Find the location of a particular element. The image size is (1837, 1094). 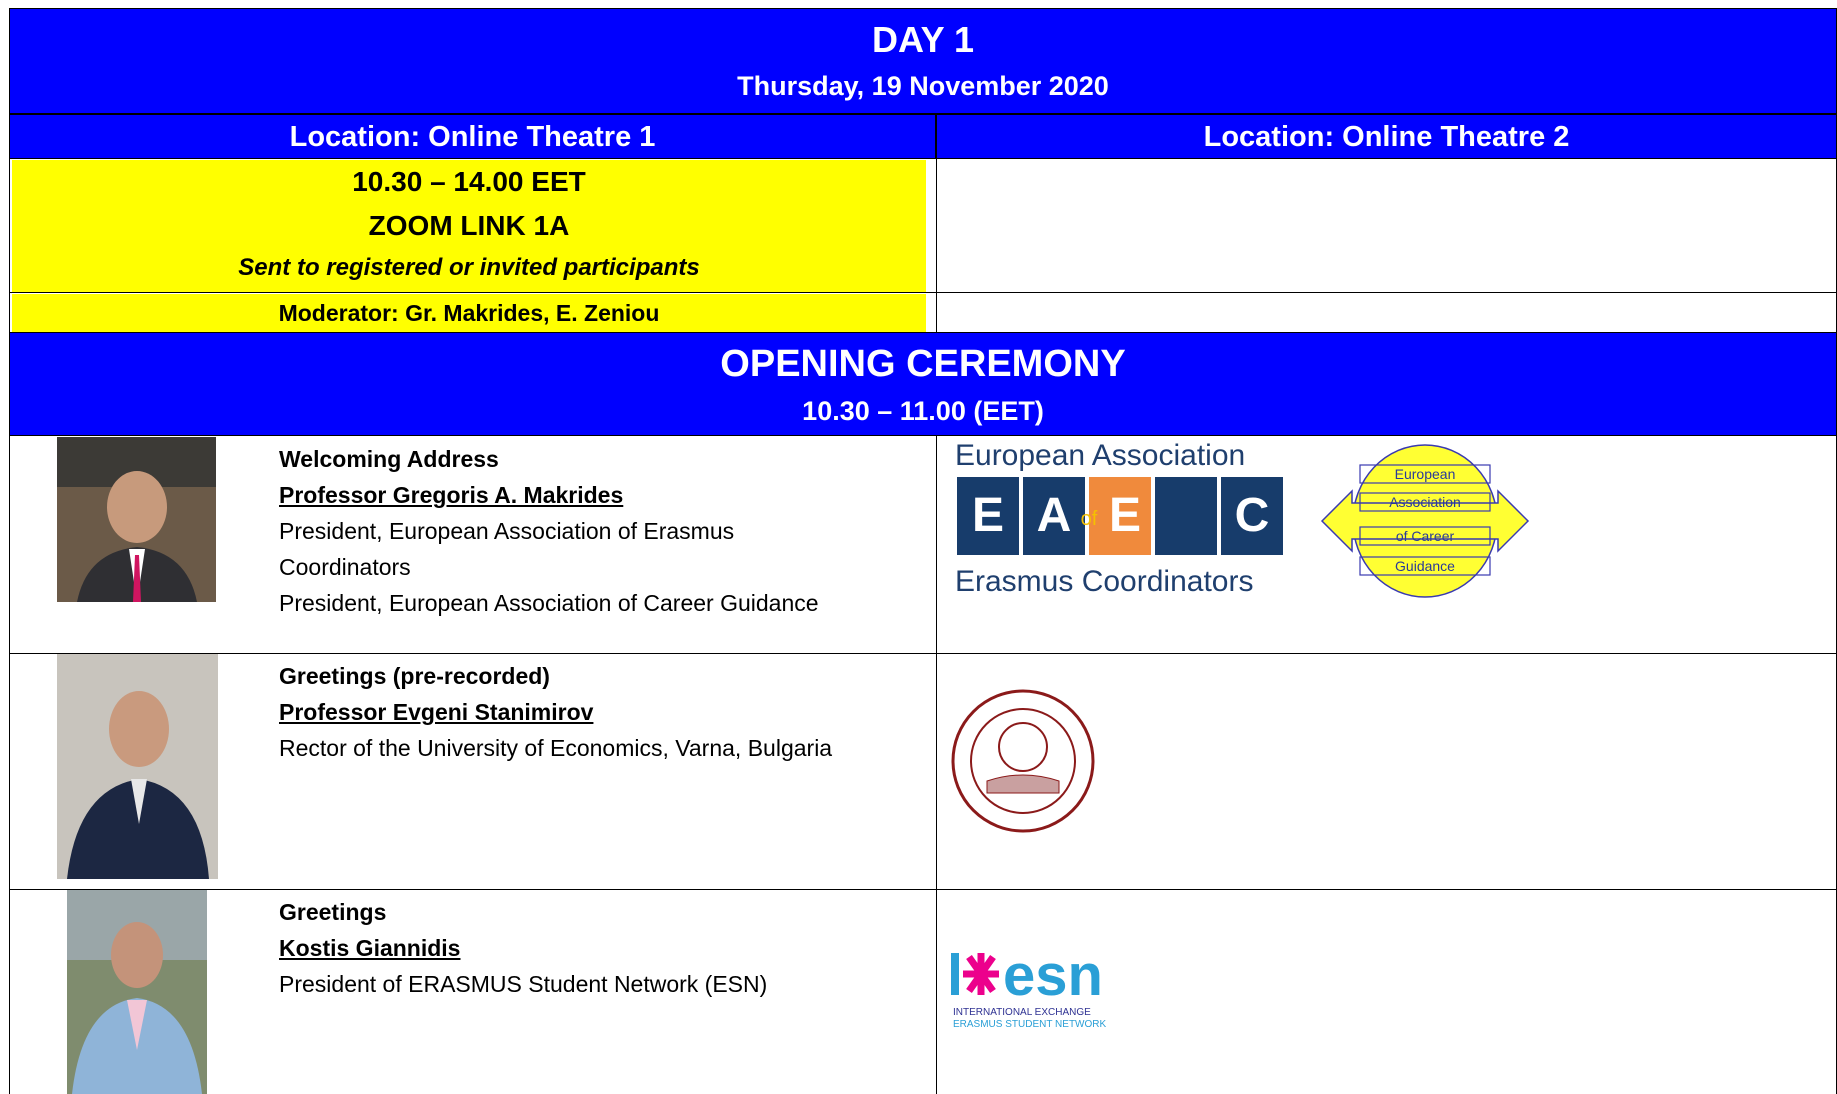

logo-text: INTERNATIONAL EXCHANGE is located at coordinates (1022, 1012).